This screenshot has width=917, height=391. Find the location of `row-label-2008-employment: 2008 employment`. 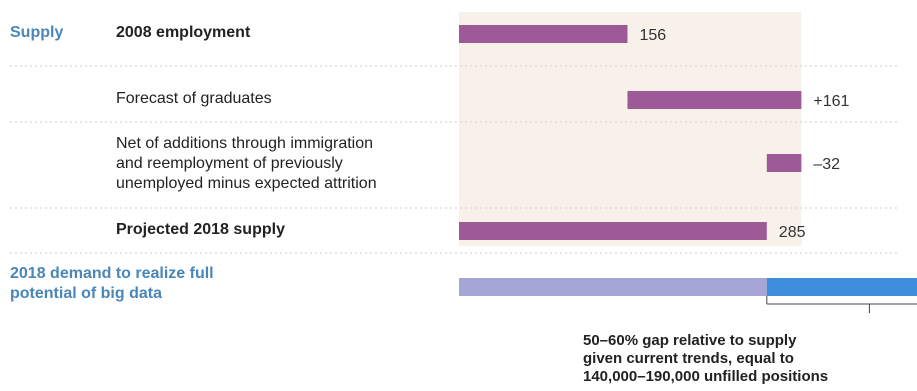

row-label-2008-employment: 2008 employment is located at coordinates (183, 32).